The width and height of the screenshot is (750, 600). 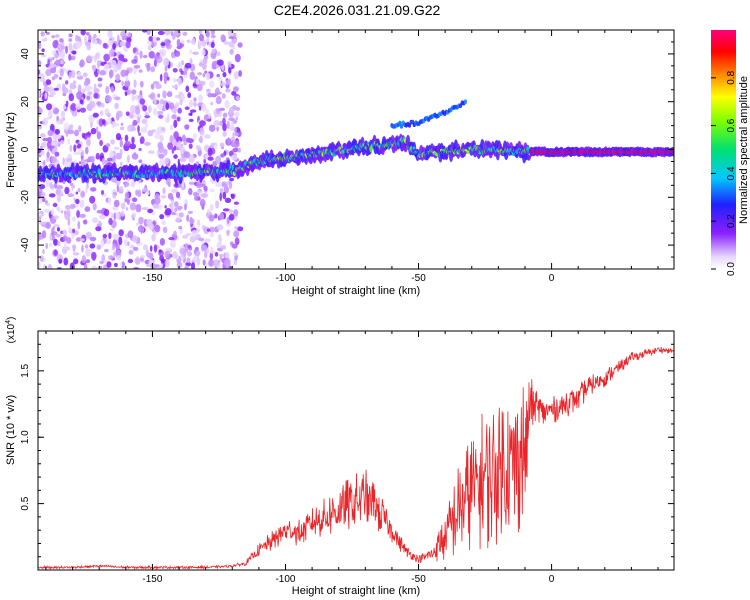 What do you see at coordinates (731, 125) in the screenshot?
I see `colorbar-tick-label: 0.6` at bounding box center [731, 125].